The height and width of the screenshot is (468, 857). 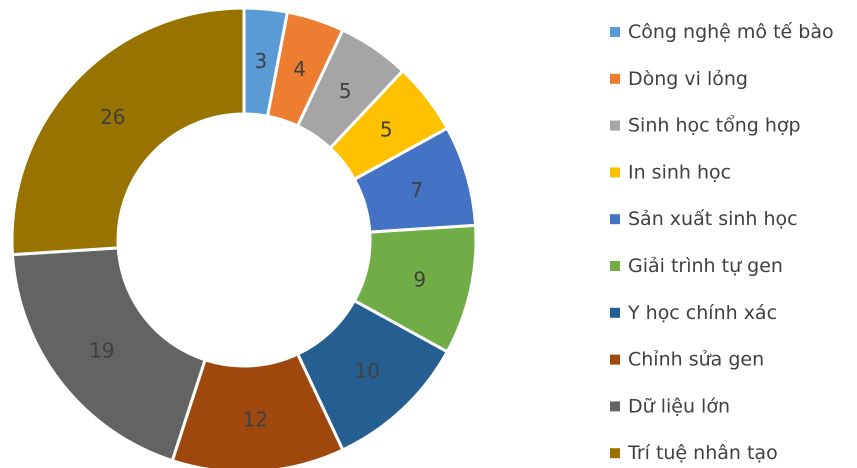 What do you see at coordinates (713, 219) in the screenshot?
I see `legend-label-5: Sản xuất sinh học` at bounding box center [713, 219].